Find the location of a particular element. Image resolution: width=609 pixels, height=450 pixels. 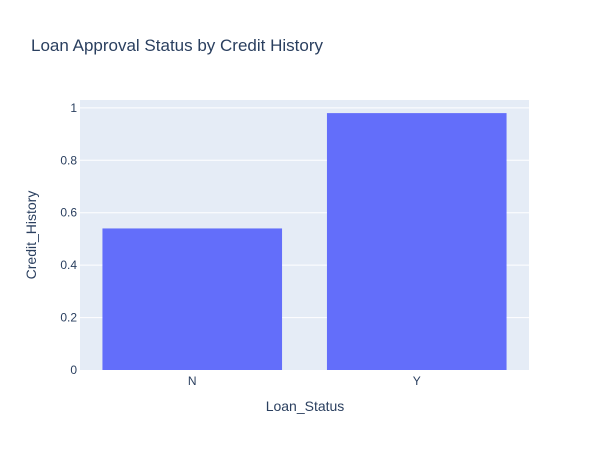

bar-N is located at coordinates (192, 299).